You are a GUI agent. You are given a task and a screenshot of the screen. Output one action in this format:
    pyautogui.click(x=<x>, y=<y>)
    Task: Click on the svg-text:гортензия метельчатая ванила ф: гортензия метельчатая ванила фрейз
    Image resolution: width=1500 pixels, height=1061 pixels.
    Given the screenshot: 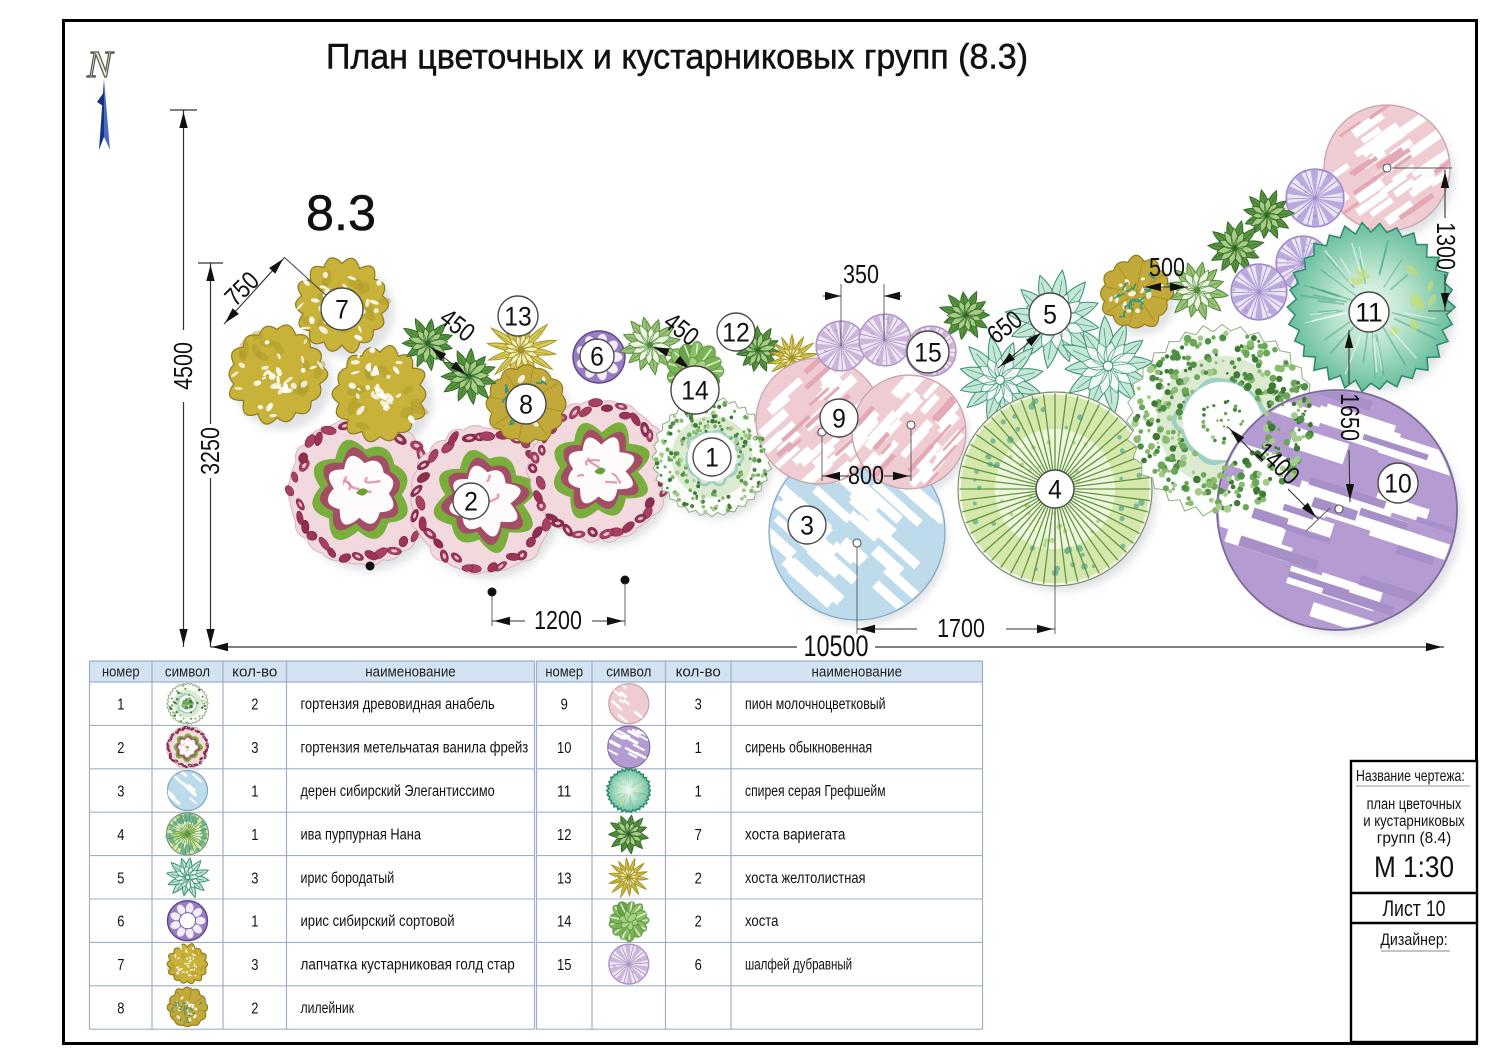 What is the action you would take?
    pyautogui.click(x=415, y=748)
    